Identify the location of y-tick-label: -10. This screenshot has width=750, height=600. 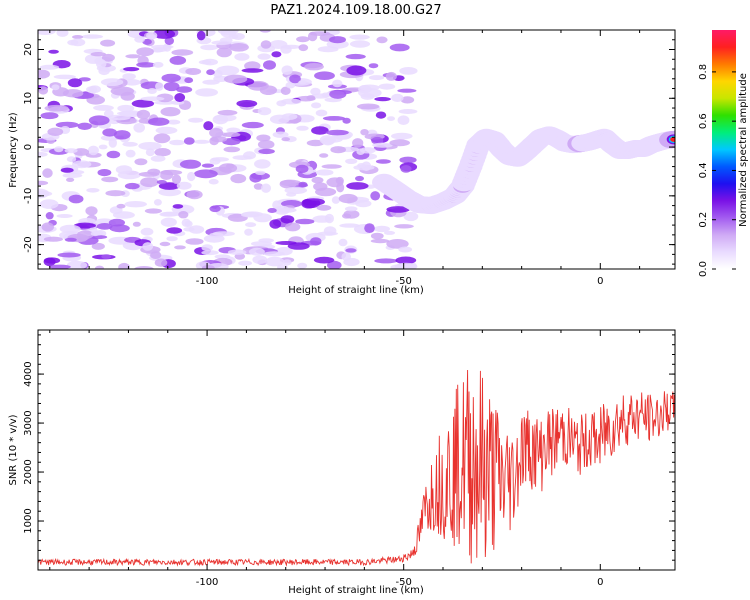
(28, 196).